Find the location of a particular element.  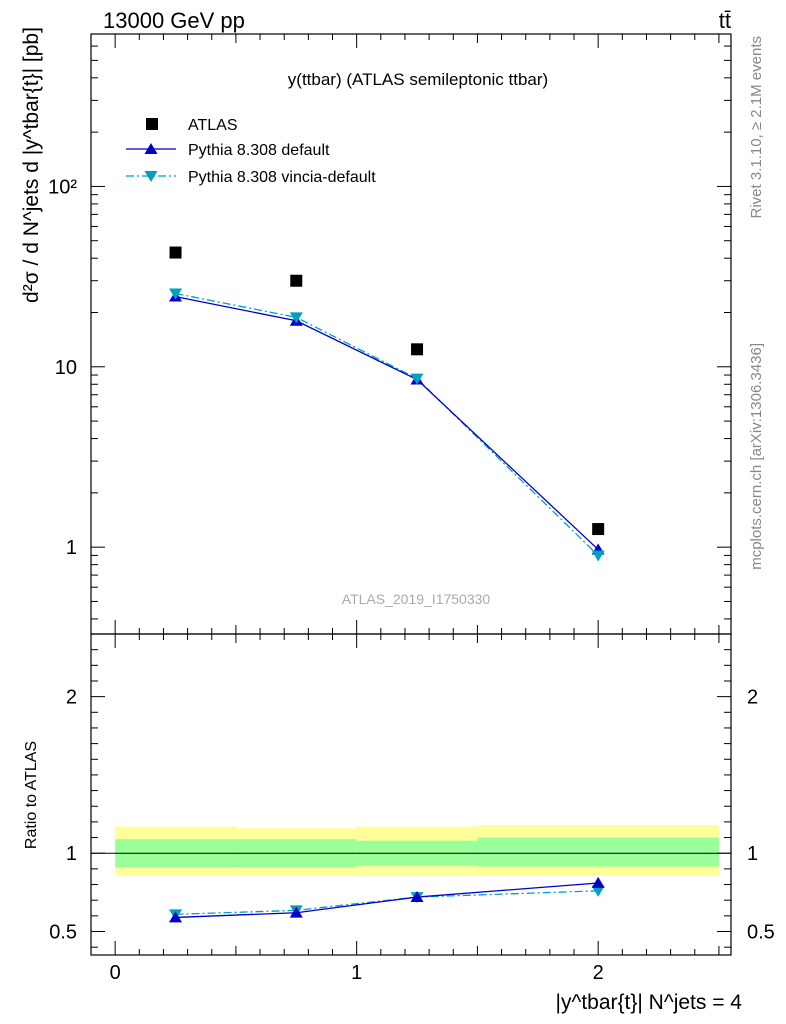

legend-marker-atlas is located at coordinates (152, 124).